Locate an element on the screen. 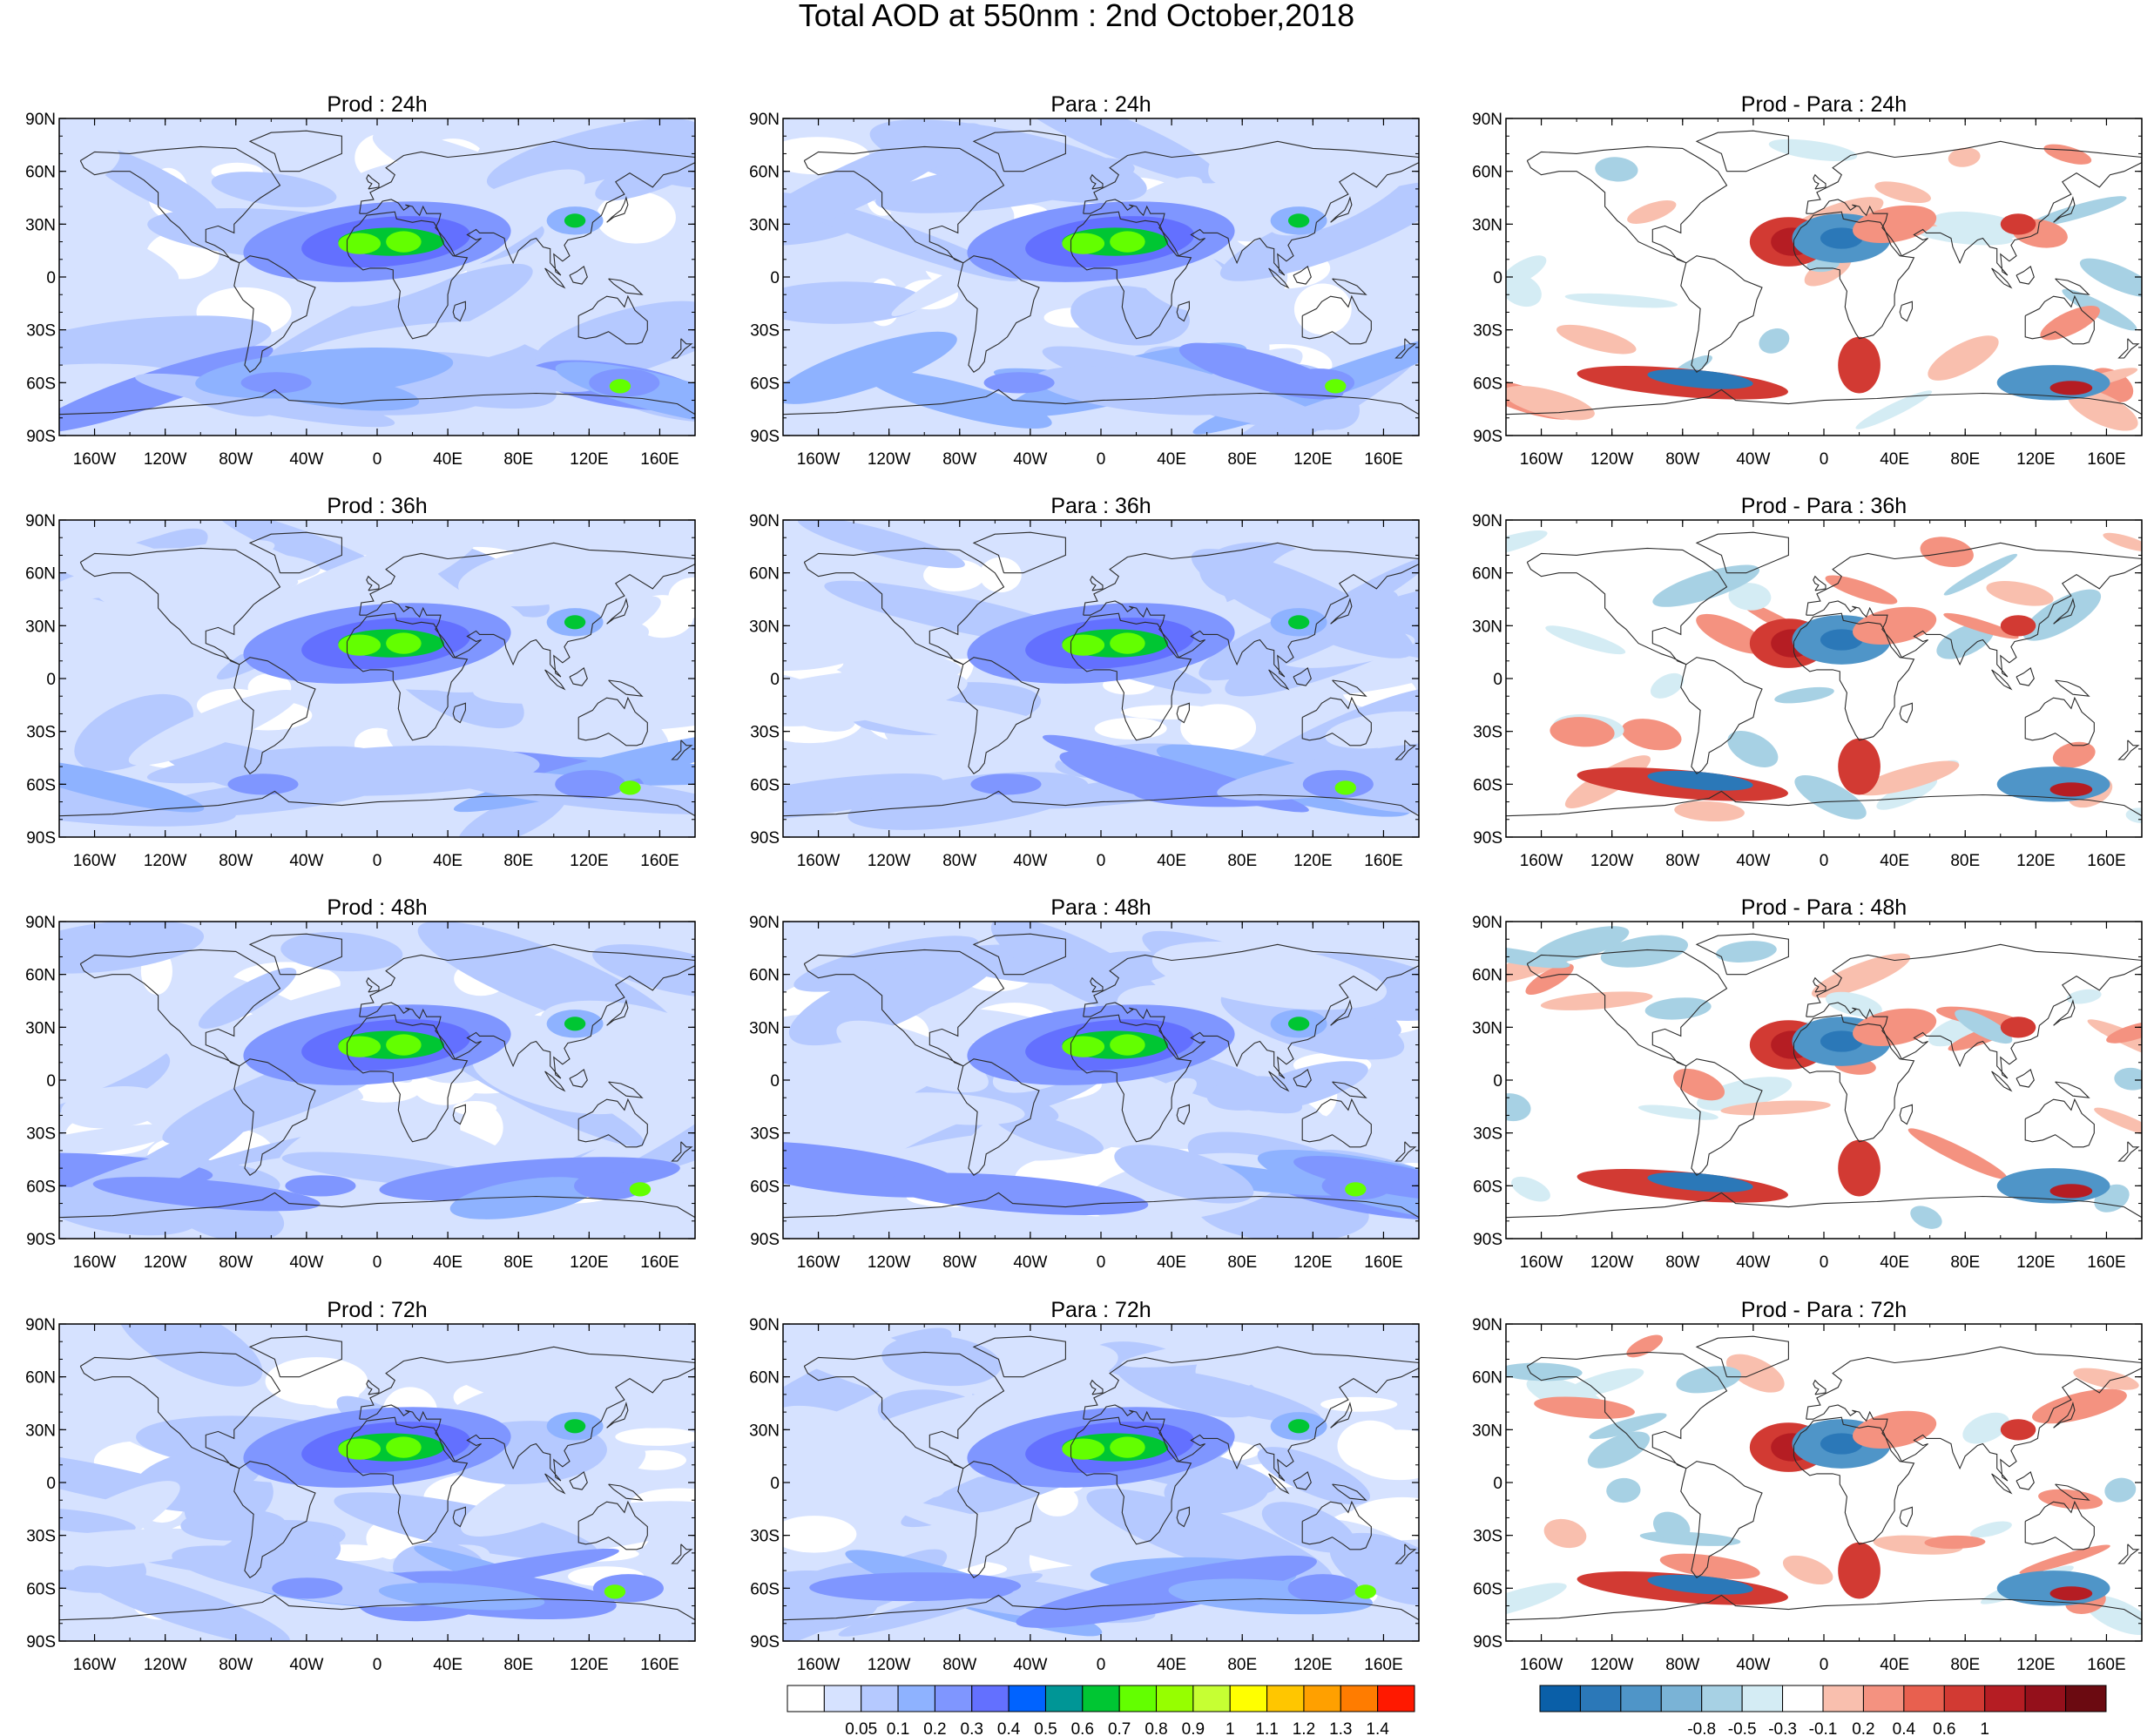 Image resolution: width=2154 pixels, height=1736 pixels. colorbar-label: 0.4 is located at coordinates (1009, 1728).